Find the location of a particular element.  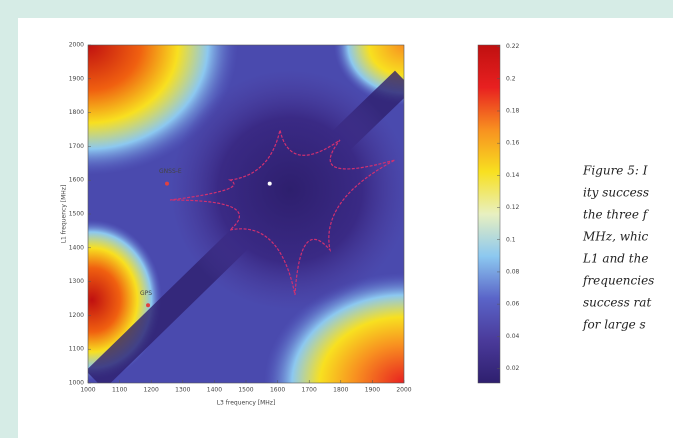

caption-line: the three f is located at coordinates (616, 215).